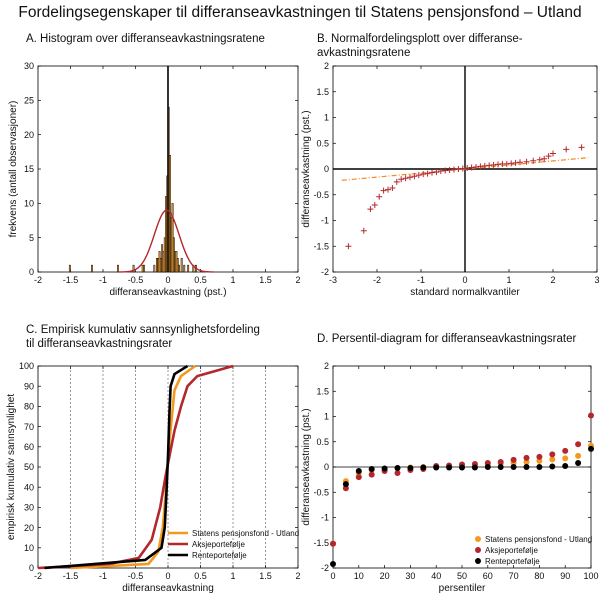 This screenshot has width=600, height=594. What do you see at coordinates (359, 576) in the screenshot?
I see `x-tick-label: 10` at bounding box center [359, 576].